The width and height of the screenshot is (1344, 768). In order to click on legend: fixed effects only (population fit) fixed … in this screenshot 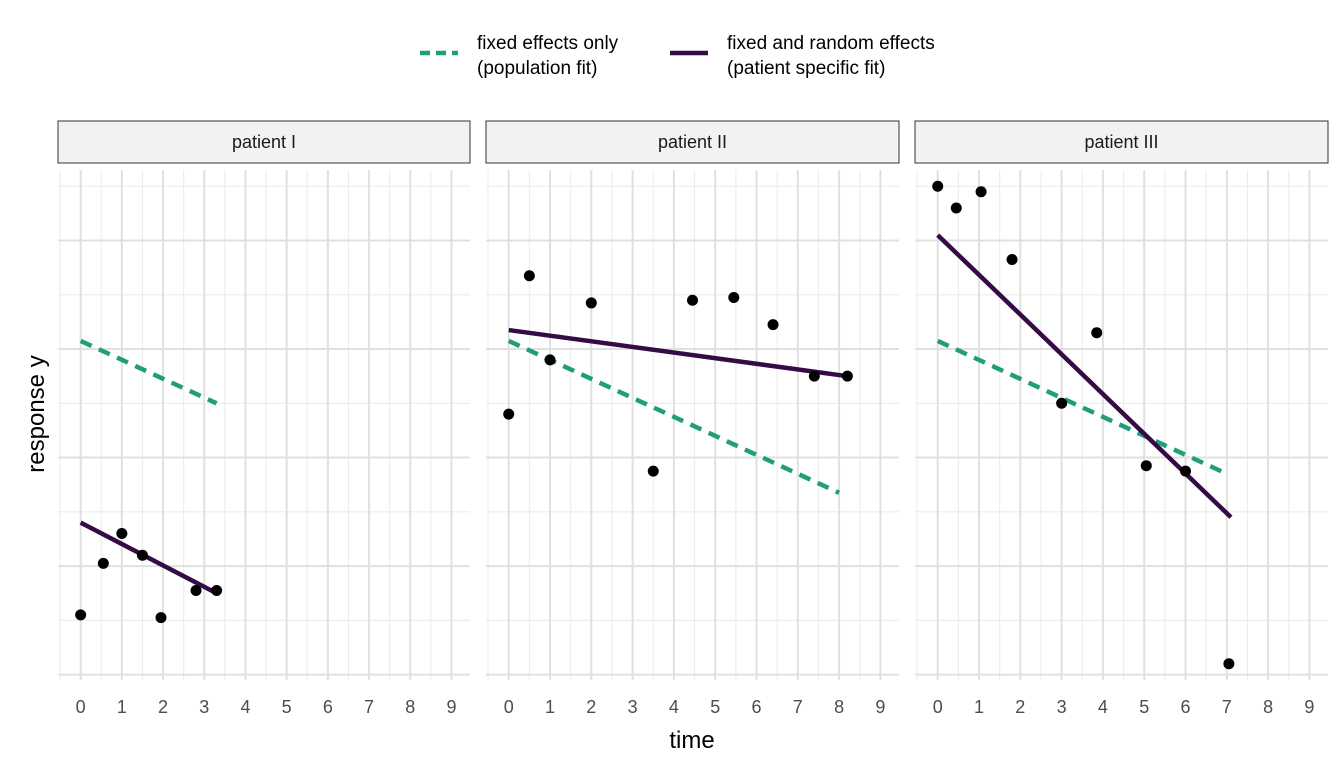, I will do `click(677, 56)`.